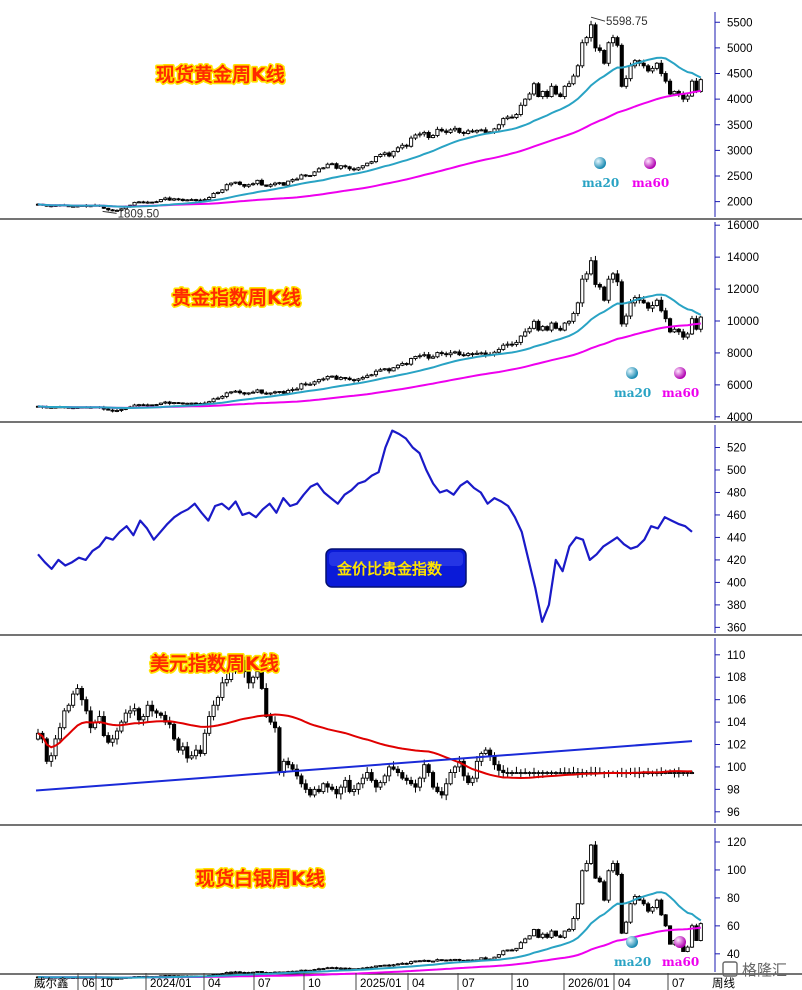 The height and width of the screenshot is (990, 802). I want to click on panel-2-y-ticks: 4000 6000 8000 10000 12000 14000 16000, so click(737, 322).